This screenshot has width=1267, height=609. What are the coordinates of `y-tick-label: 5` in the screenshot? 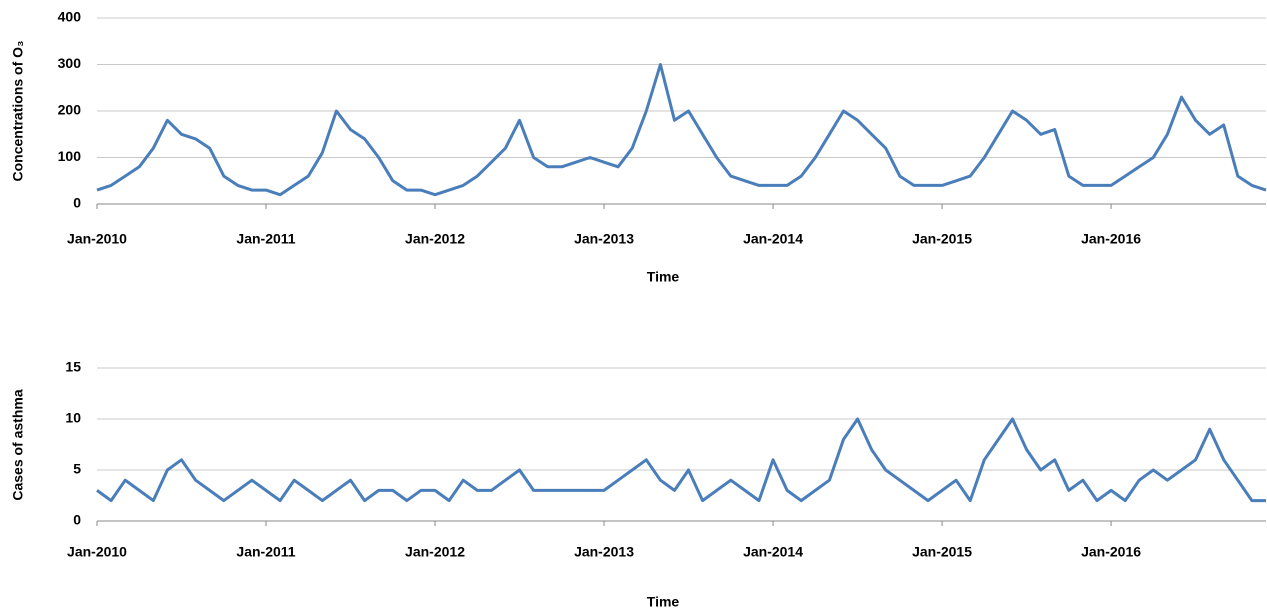 It's located at (77, 469).